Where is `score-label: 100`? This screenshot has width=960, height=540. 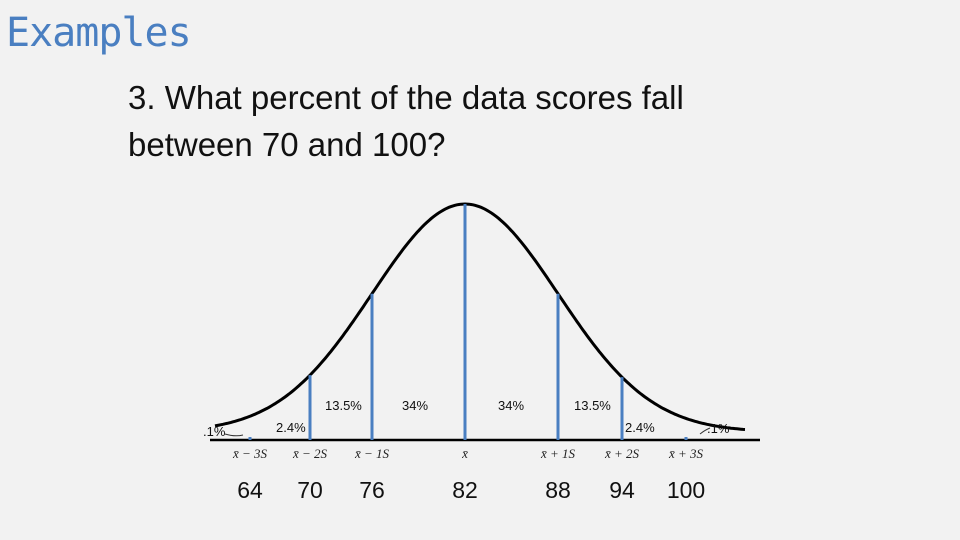
score-label: 100 is located at coordinates (686, 490).